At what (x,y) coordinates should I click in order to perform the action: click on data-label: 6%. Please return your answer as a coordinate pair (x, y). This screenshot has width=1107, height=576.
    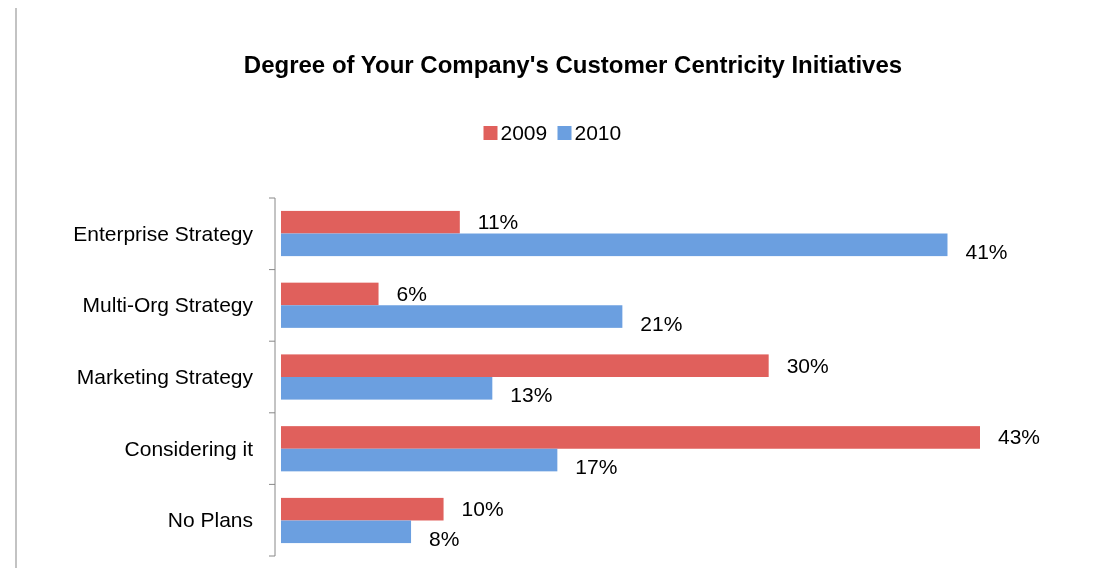
    Looking at the image, I should click on (411, 293).